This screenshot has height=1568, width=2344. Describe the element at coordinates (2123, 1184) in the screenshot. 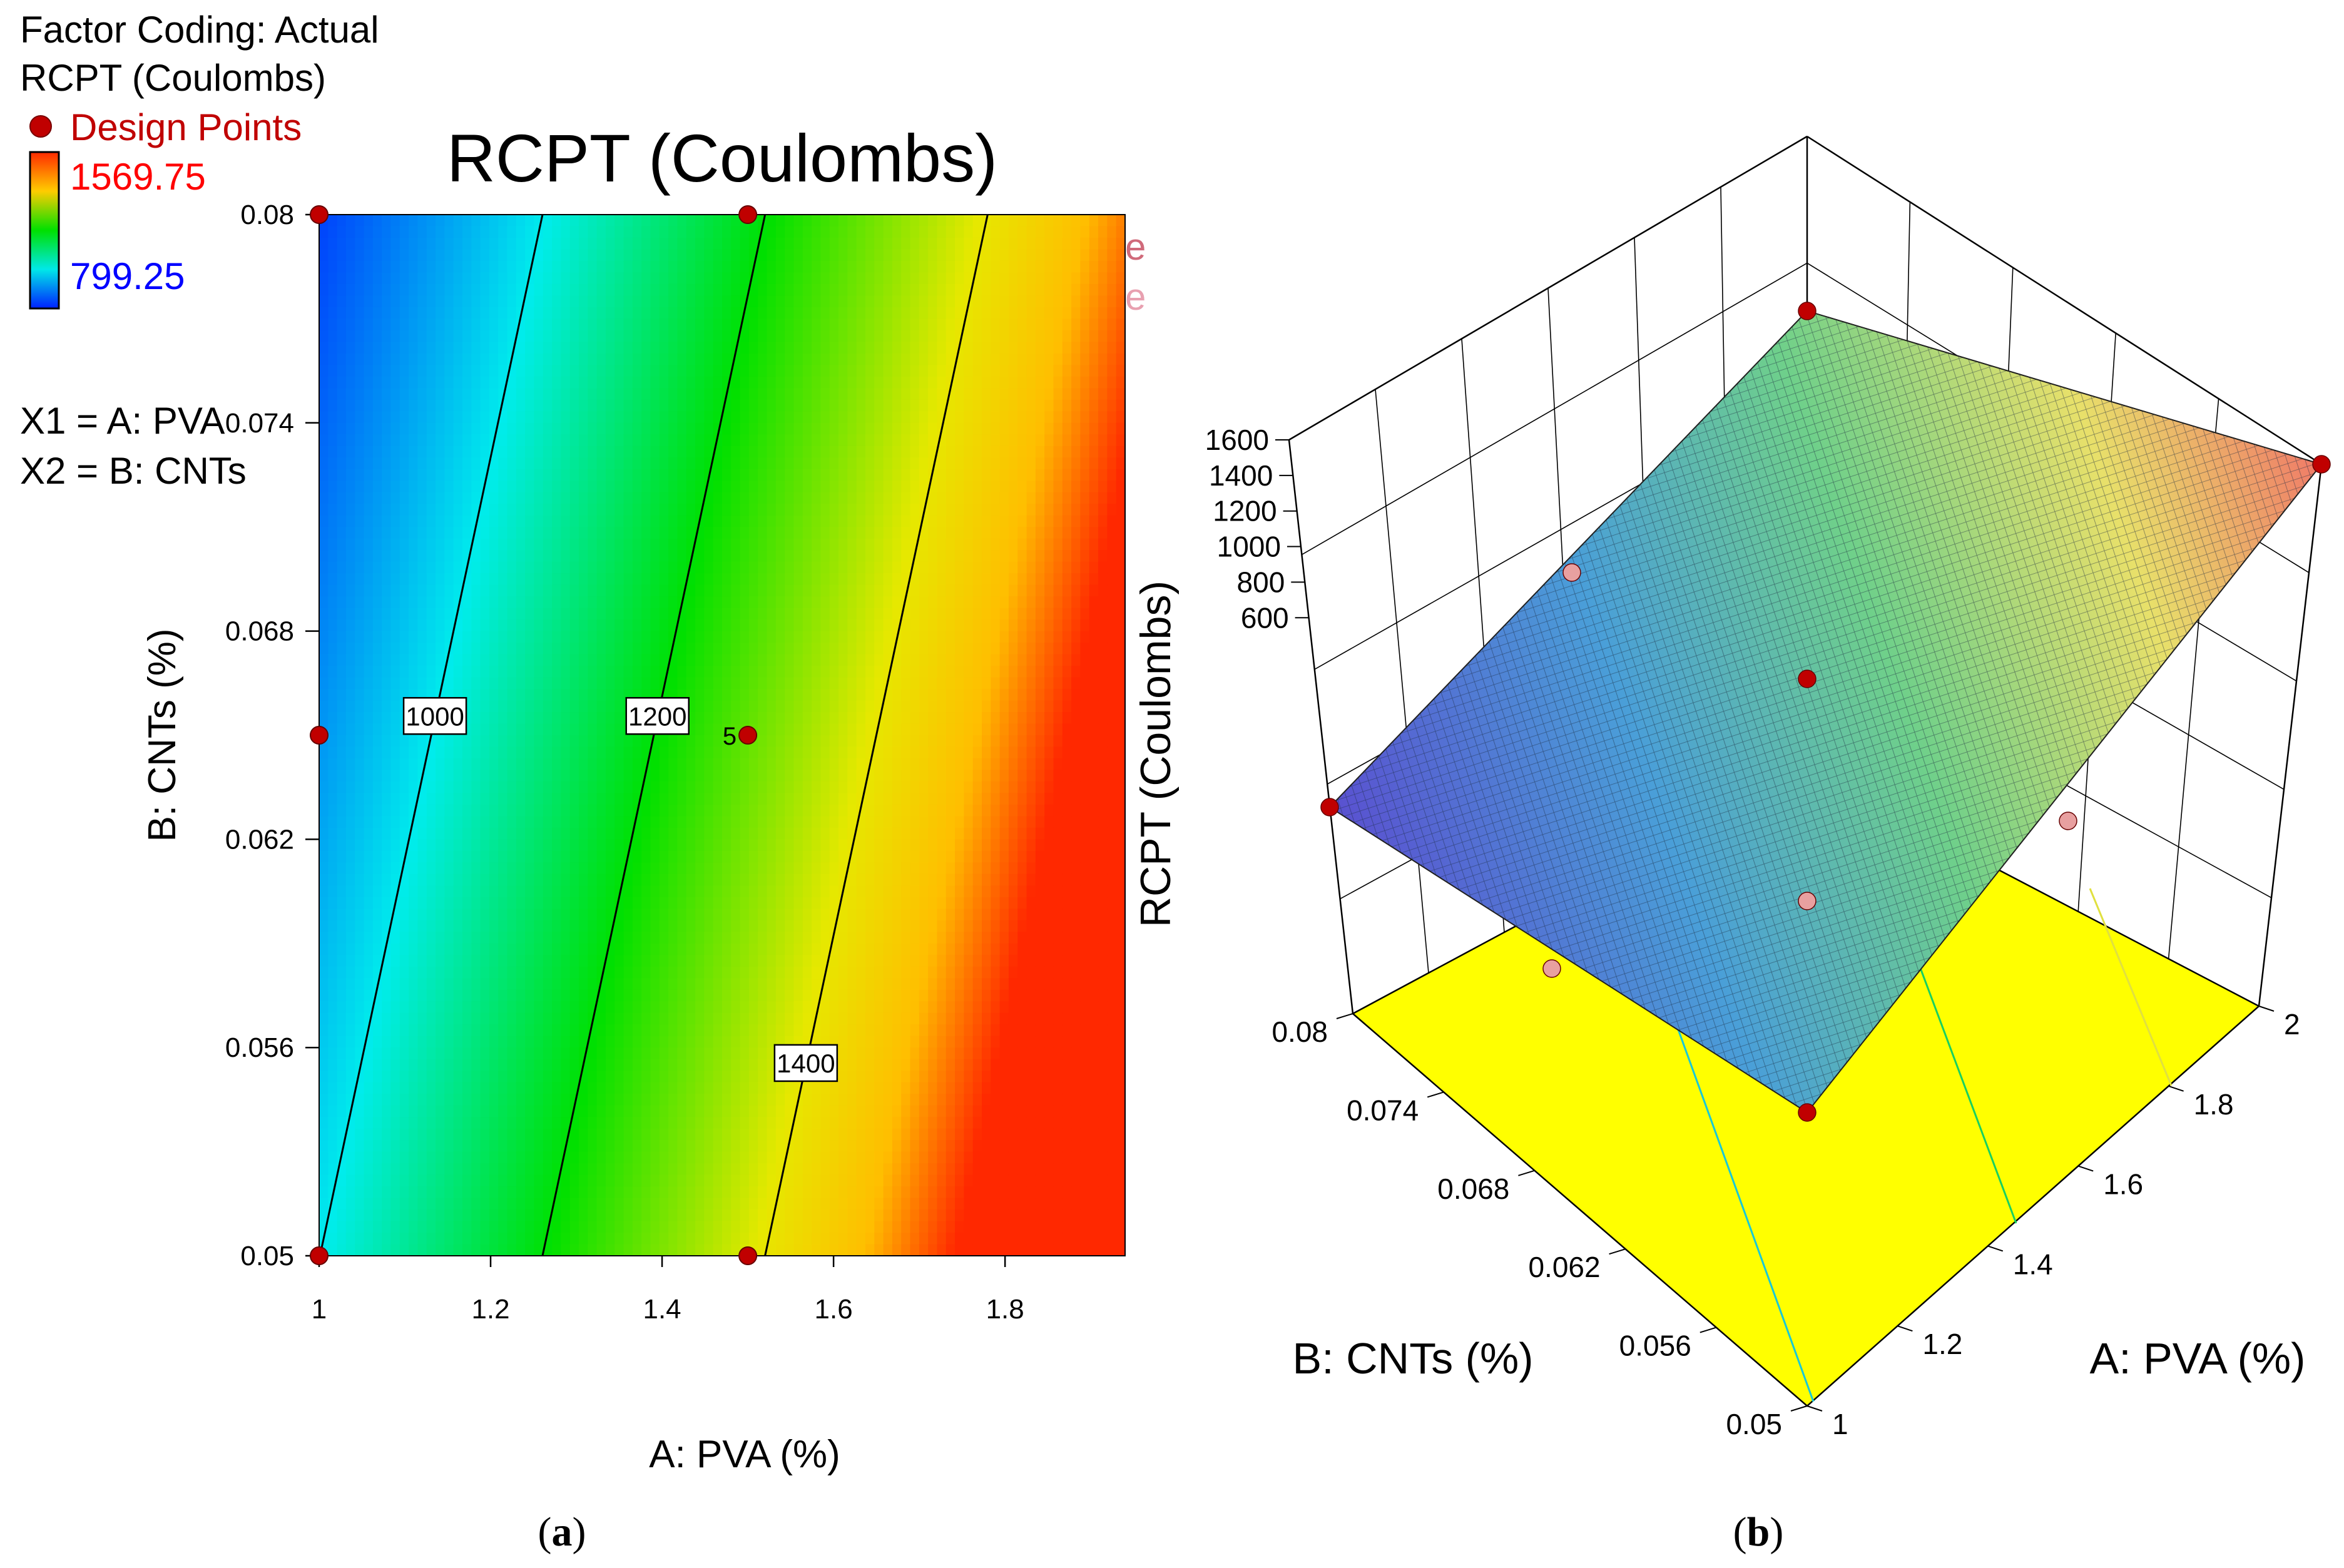

I see `a-tick-label: 1.6` at that location.